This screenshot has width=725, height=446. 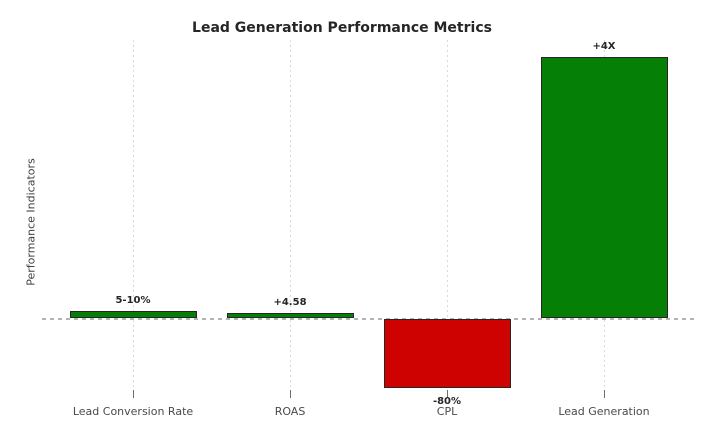 What do you see at coordinates (342, 28) in the screenshot?
I see `chart-title: Lead Generation Performance Metrics` at bounding box center [342, 28].